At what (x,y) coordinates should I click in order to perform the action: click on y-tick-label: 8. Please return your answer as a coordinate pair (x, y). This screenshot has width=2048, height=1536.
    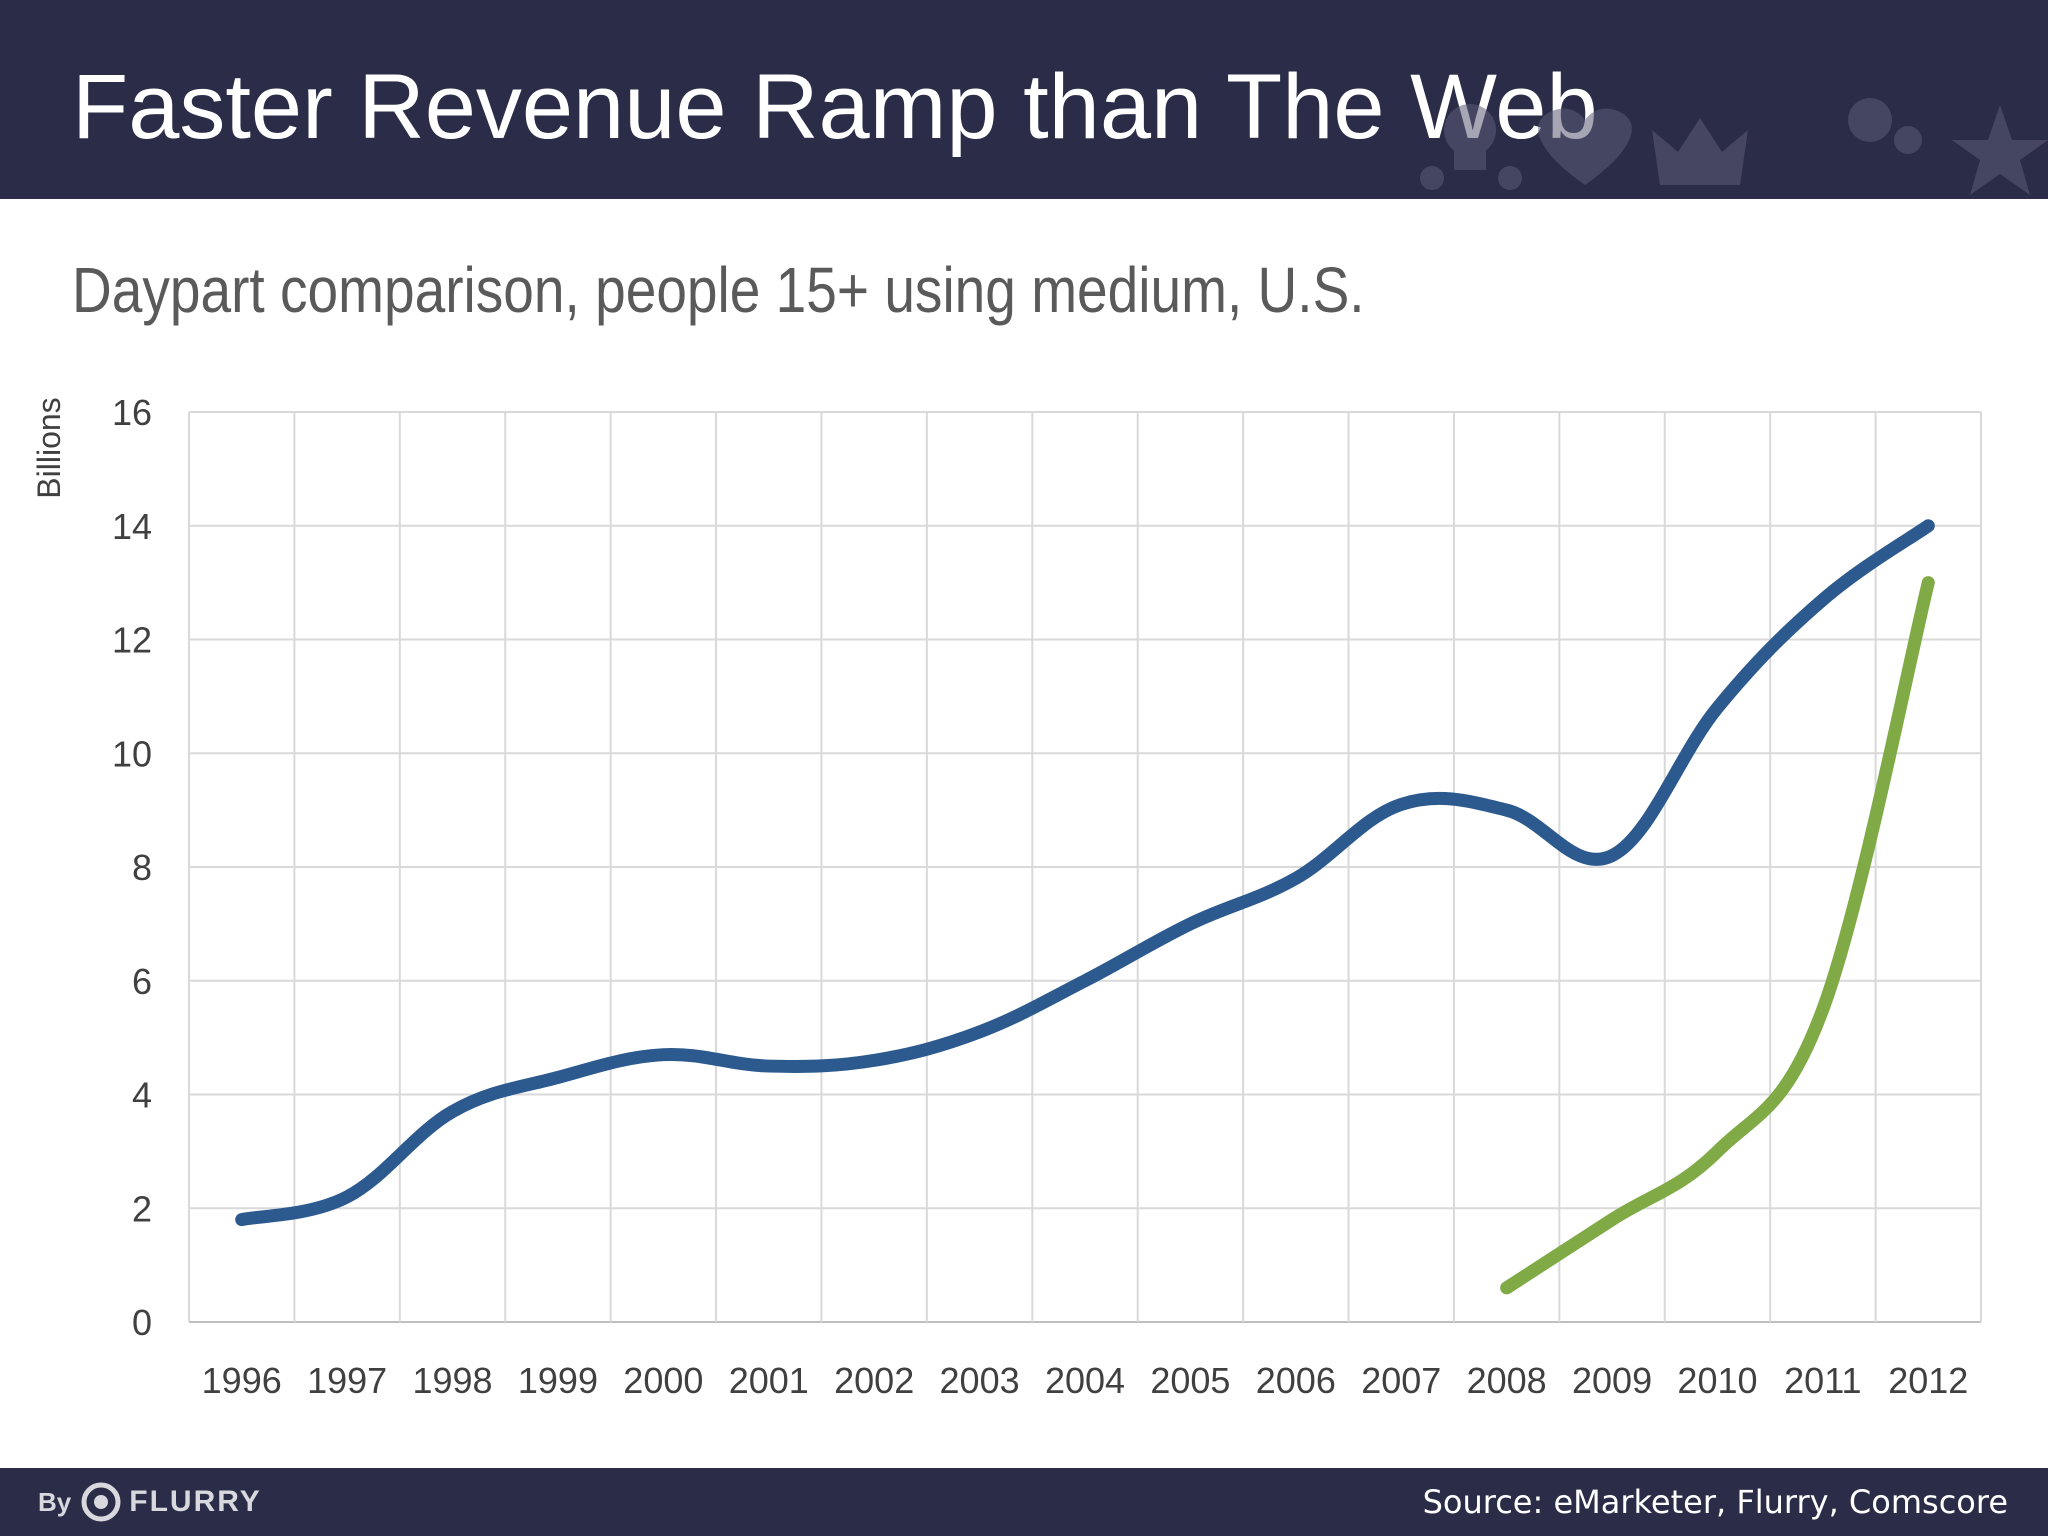
    Looking at the image, I should click on (142, 867).